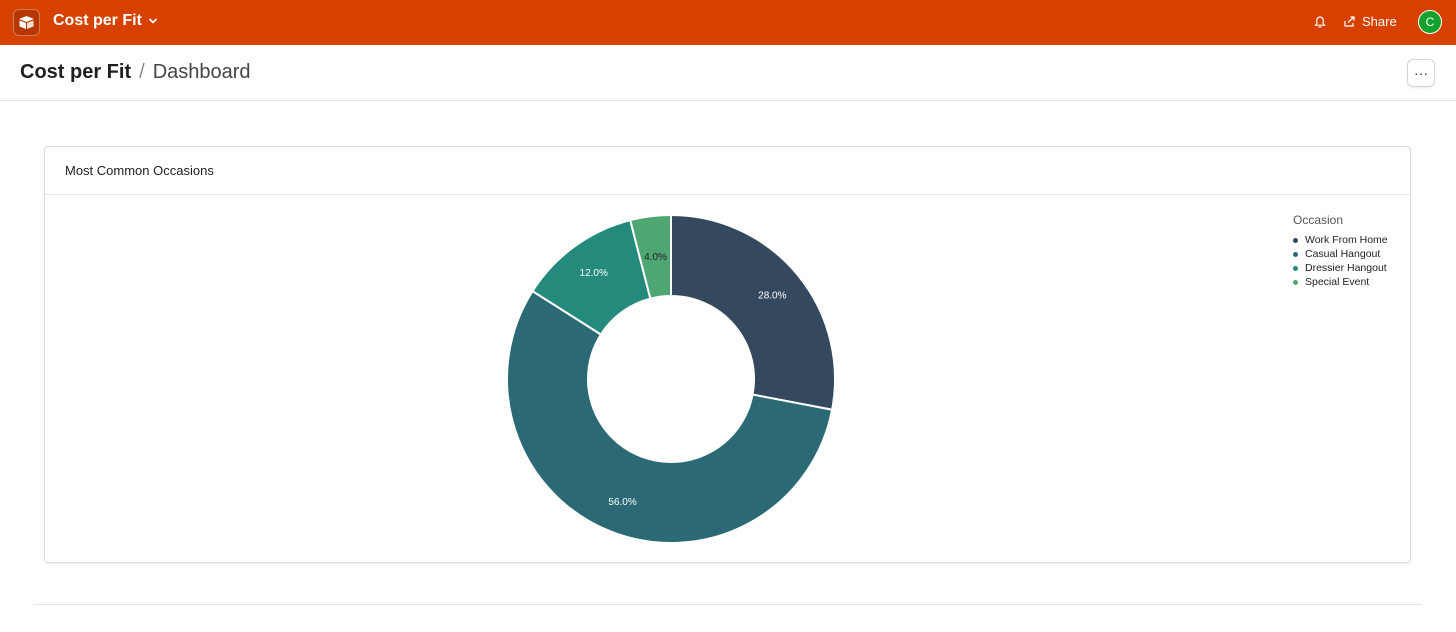 The height and width of the screenshot is (632, 1456). I want to click on legend-item: Special Event, so click(1340, 282).